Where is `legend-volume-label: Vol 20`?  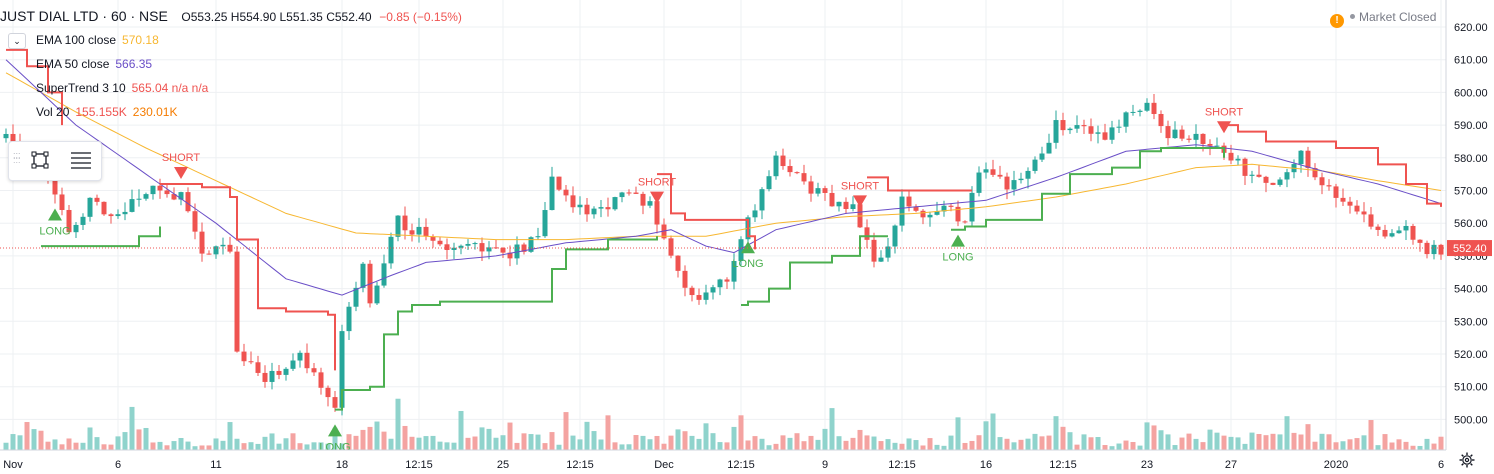 legend-volume-label: Vol 20 is located at coordinates (53, 112).